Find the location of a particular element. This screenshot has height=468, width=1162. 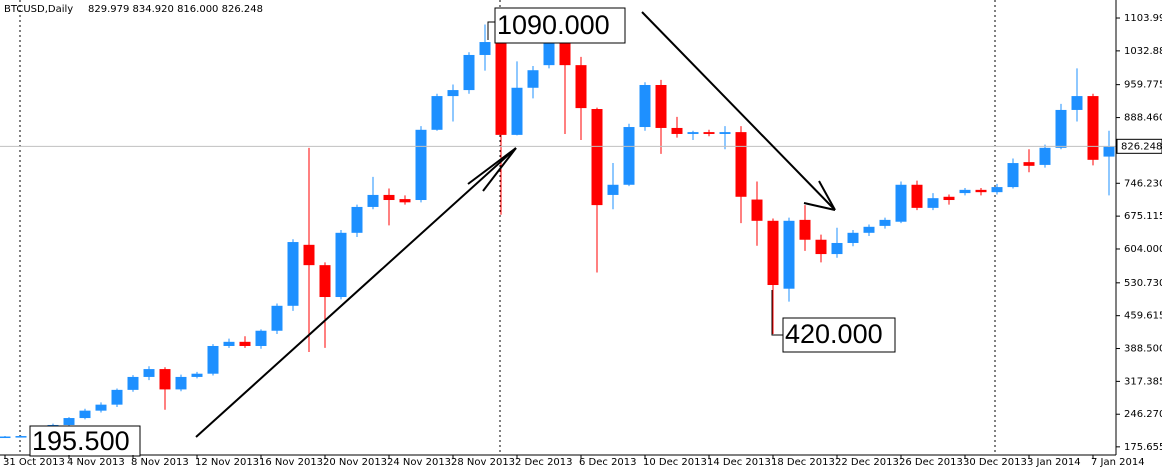

y-tick-label: 459.615 is located at coordinates (1143, 316).